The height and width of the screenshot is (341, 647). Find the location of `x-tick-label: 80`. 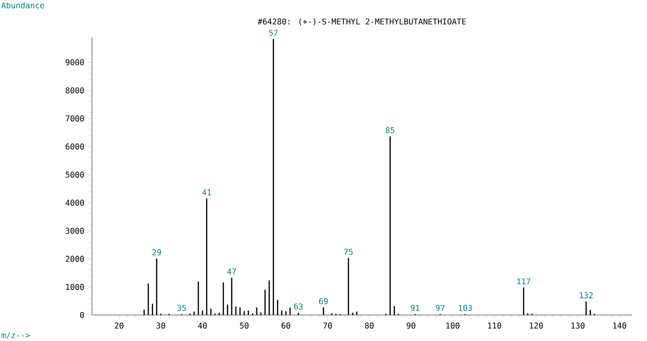

x-tick-label: 80 is located at coordinates (369, 325).